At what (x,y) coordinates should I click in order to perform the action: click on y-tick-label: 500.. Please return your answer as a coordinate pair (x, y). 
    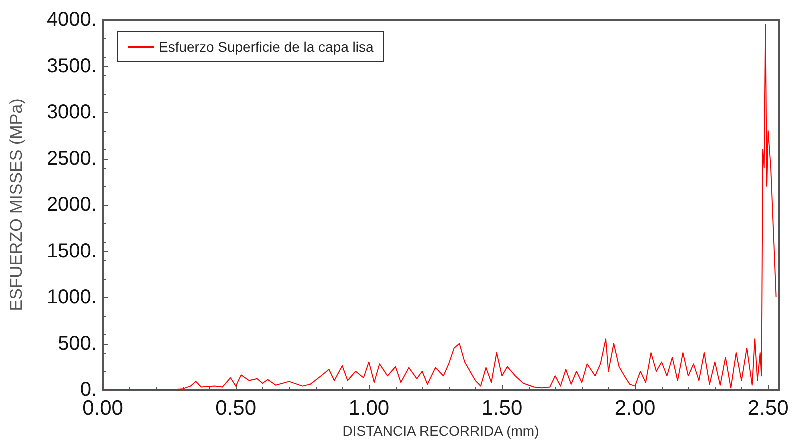
    Looking at the image, I should click on (77, 343).